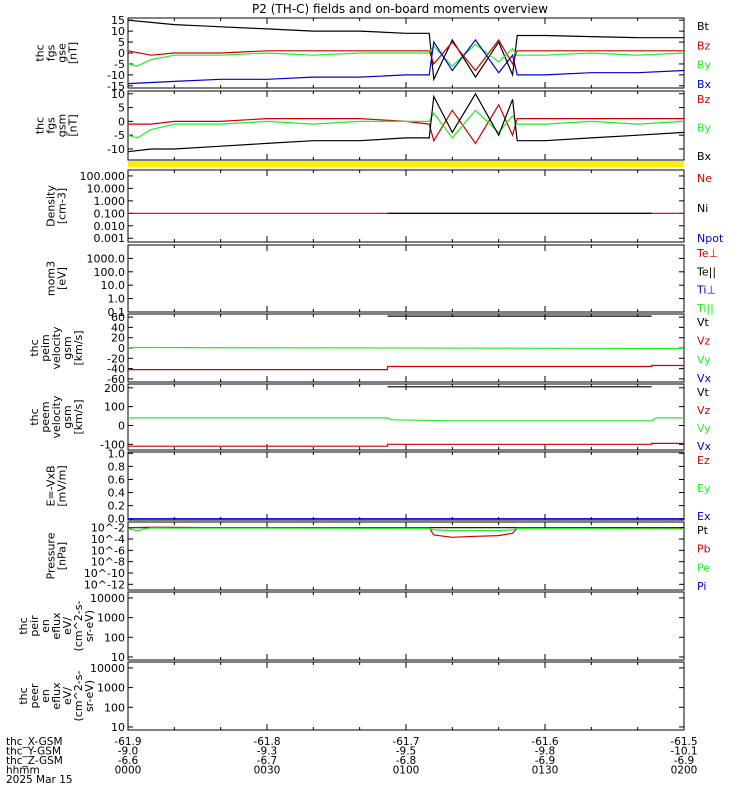 This screenshot has height=800, width=750. What do you see at coordinates (267, 761) in the screenshot?
I see `x-row-value: -6.7` at bounding box center [267, 761].